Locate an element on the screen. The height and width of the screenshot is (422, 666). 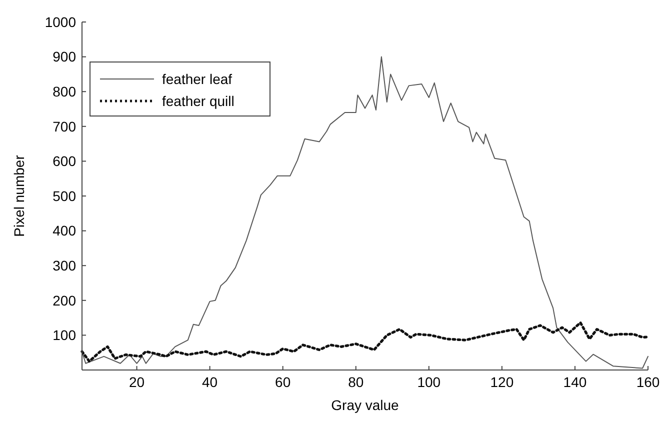
x-tick-label: 60 is located at coordinates (283, 382).